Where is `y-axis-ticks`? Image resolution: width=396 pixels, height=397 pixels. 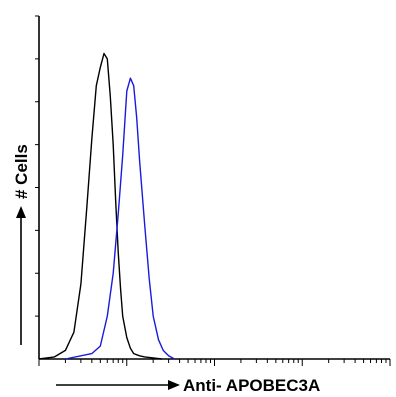
y-axis-ticks is located at coordinates (37, 166).